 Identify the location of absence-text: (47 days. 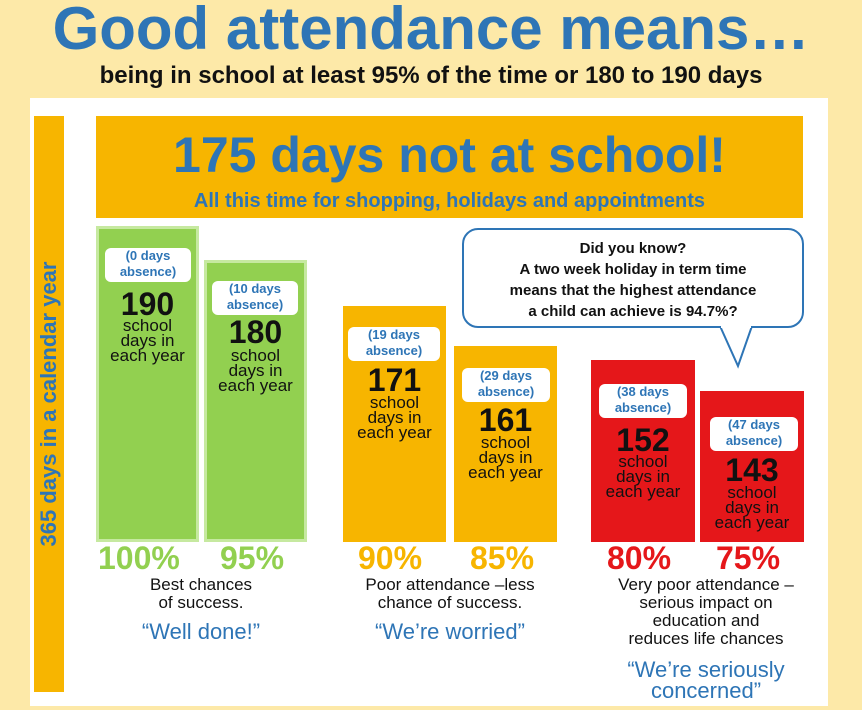
(754, 424).